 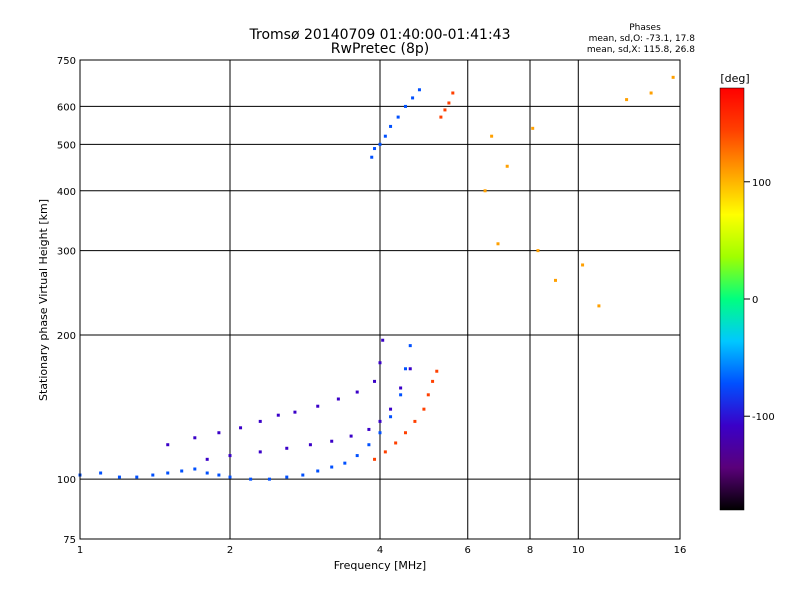 What do you see at coordinates (66, 301) in the screenshot?
I see `y-axis-ticks: 75 100 200 300 400 500 600 750` at bounding box center [66, 301].